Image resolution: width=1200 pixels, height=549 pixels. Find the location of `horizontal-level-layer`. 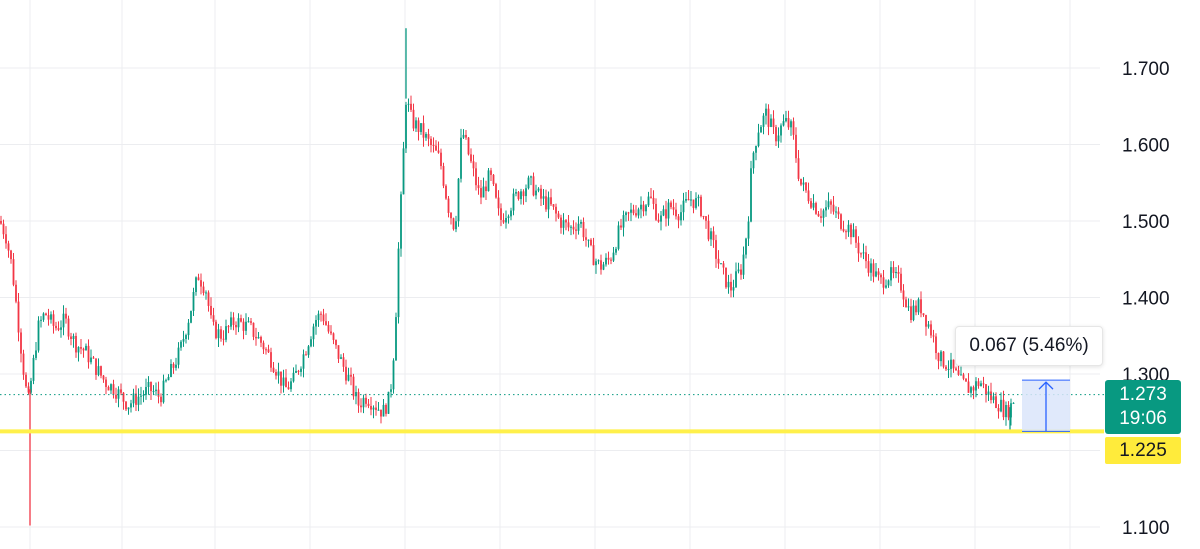

horizontal-level-layer is located at coordinates (552, 414).